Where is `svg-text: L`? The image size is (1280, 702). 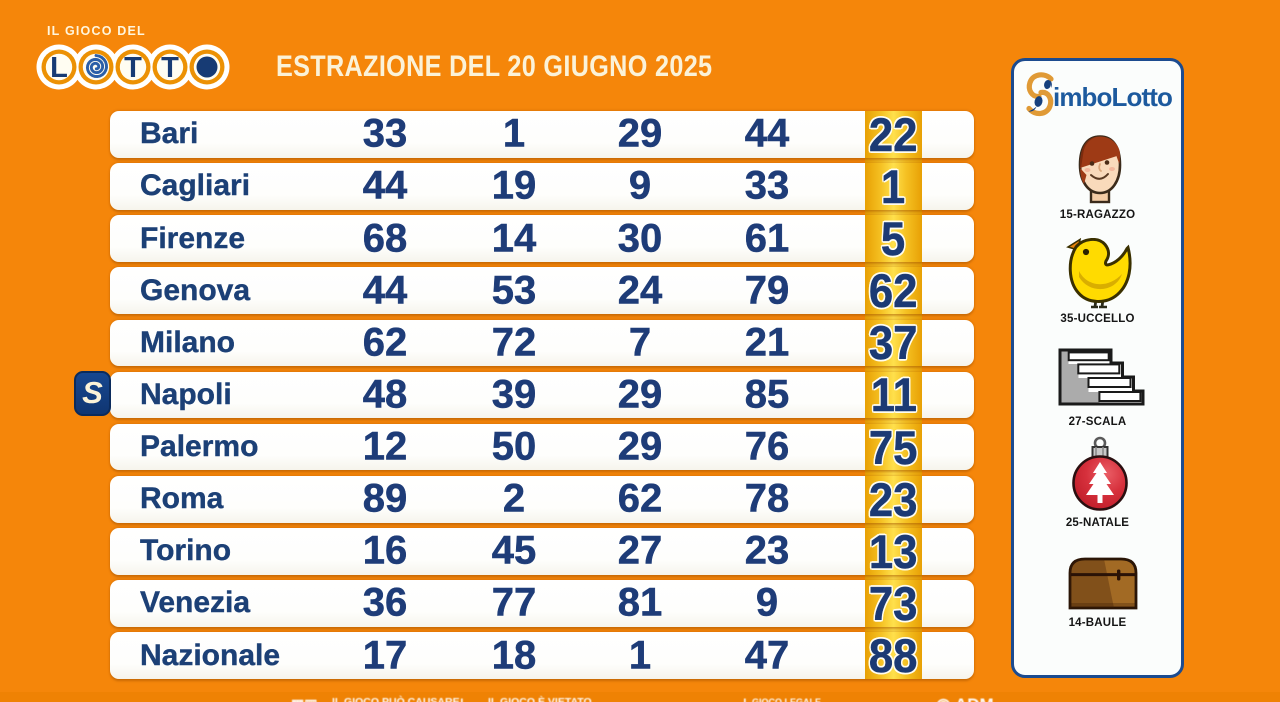
svg-text: L is located at coordinates (59, 68).